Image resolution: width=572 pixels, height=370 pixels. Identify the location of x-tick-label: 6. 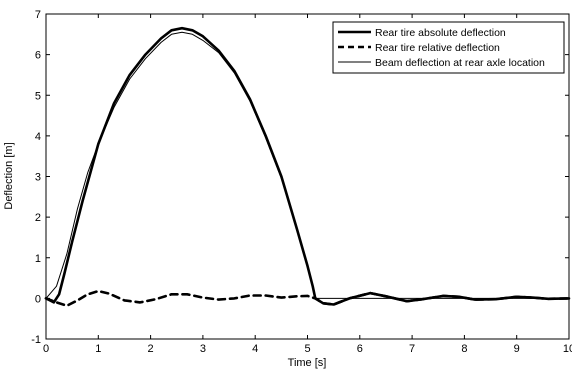
(360, 349).